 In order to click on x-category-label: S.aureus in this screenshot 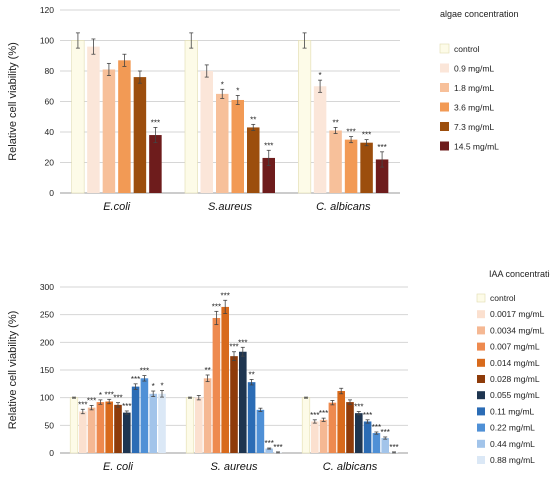, I will do `click(230, 207)`.